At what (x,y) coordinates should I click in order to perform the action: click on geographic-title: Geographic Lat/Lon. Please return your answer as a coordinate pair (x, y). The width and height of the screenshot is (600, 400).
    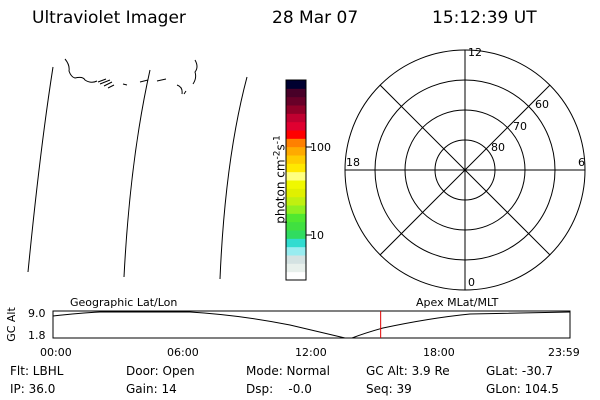
    Looking at the image, I should click on (124, 302).